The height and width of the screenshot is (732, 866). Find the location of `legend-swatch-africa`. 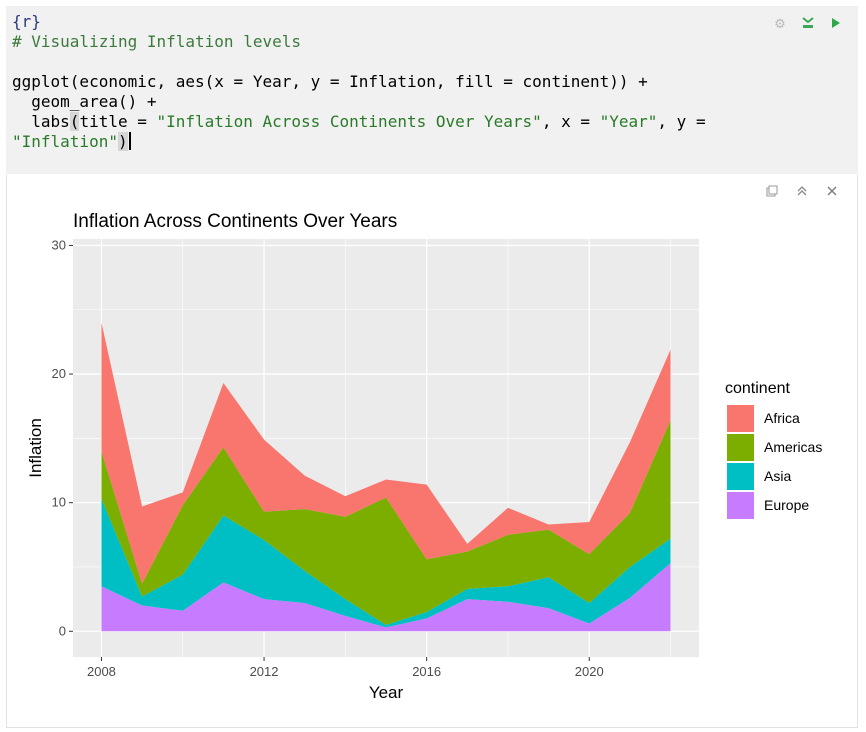

legend-swatch-africa is located at coordinates (740, 418).